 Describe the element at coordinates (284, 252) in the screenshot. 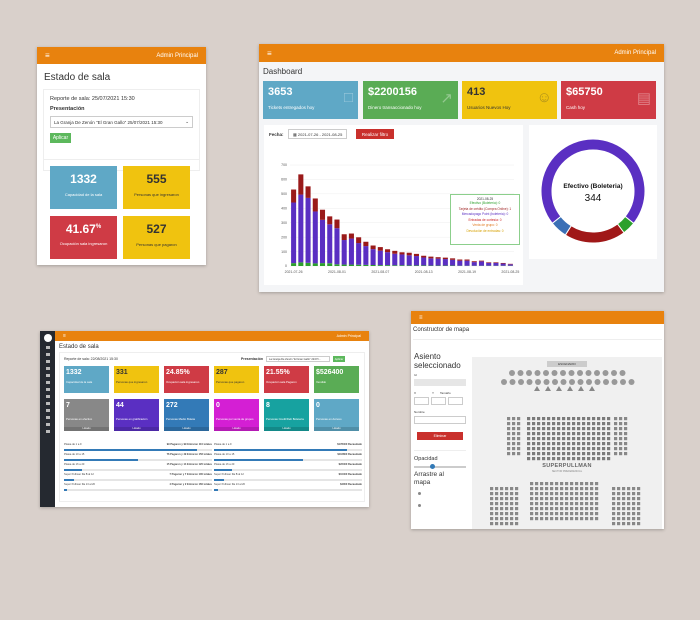

I see `y-tick-label: 100` at that location.